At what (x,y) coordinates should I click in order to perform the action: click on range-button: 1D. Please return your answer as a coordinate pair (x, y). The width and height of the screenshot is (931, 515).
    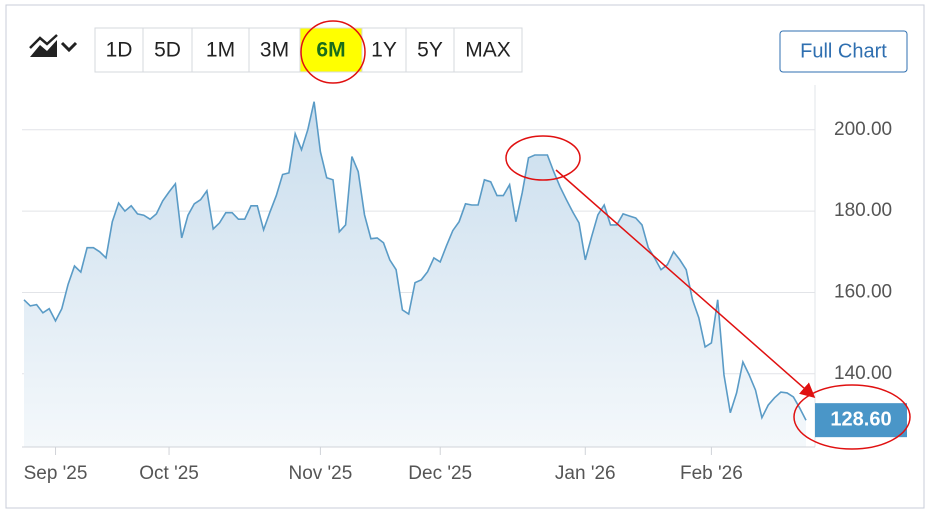
    Looking at the image, I should click on (119, 50).